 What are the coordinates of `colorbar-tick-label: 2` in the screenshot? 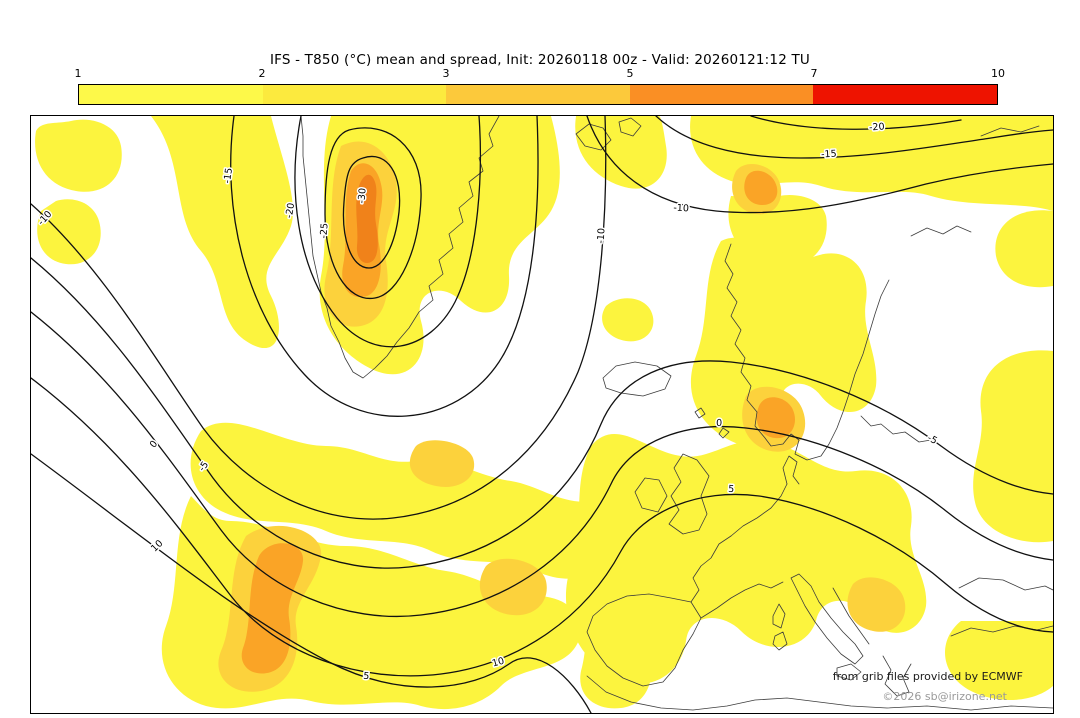 It's located at (262, 73).